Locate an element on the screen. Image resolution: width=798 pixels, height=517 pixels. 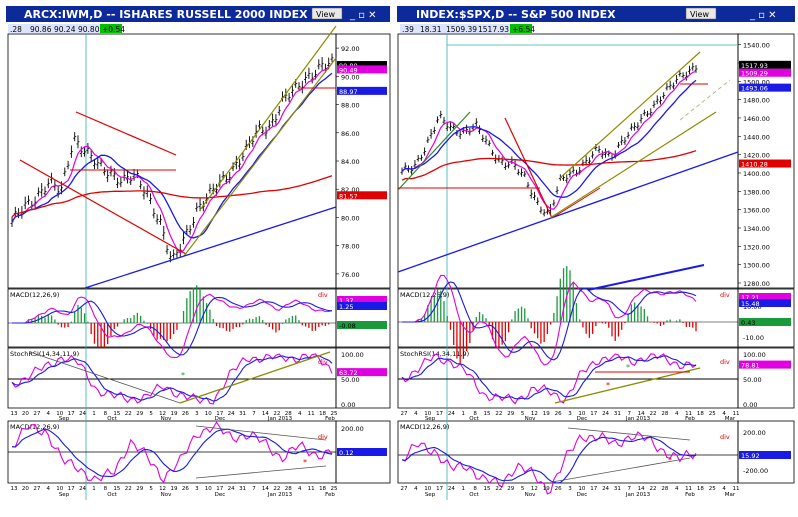
left-date-day-bottom: 7 is located at coordinates (254, 489).